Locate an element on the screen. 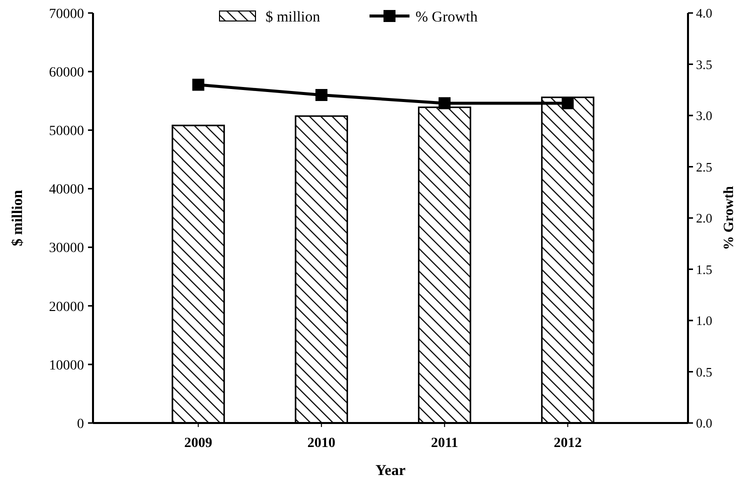 Image resolution: width=739 pixels, height=484 pixels. y2-tick-label: 4.0 is located at coordinates (704, 13).